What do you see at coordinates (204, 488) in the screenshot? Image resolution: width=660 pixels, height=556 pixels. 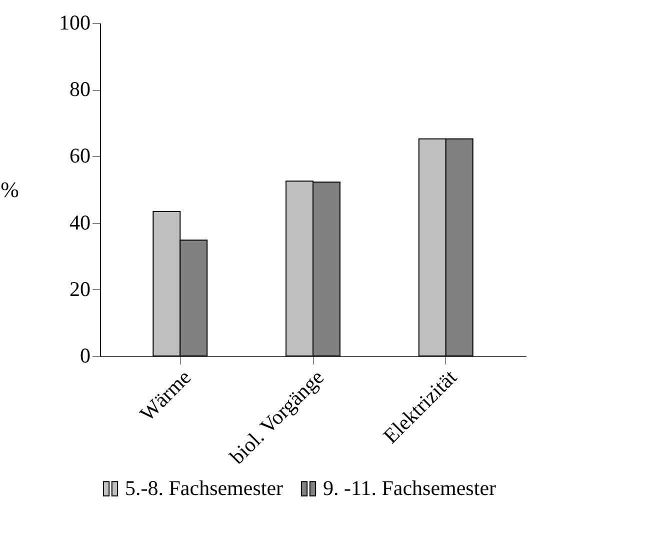 I see `legend-label: 5.-8. Fachsemester` at bounding box center [204, 488].